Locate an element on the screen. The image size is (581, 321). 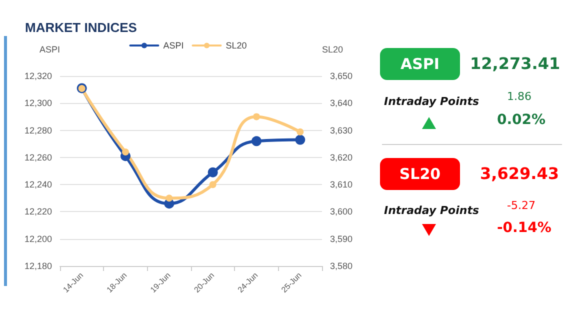
legend-label: SL20 is located at coordinates (236, 45).